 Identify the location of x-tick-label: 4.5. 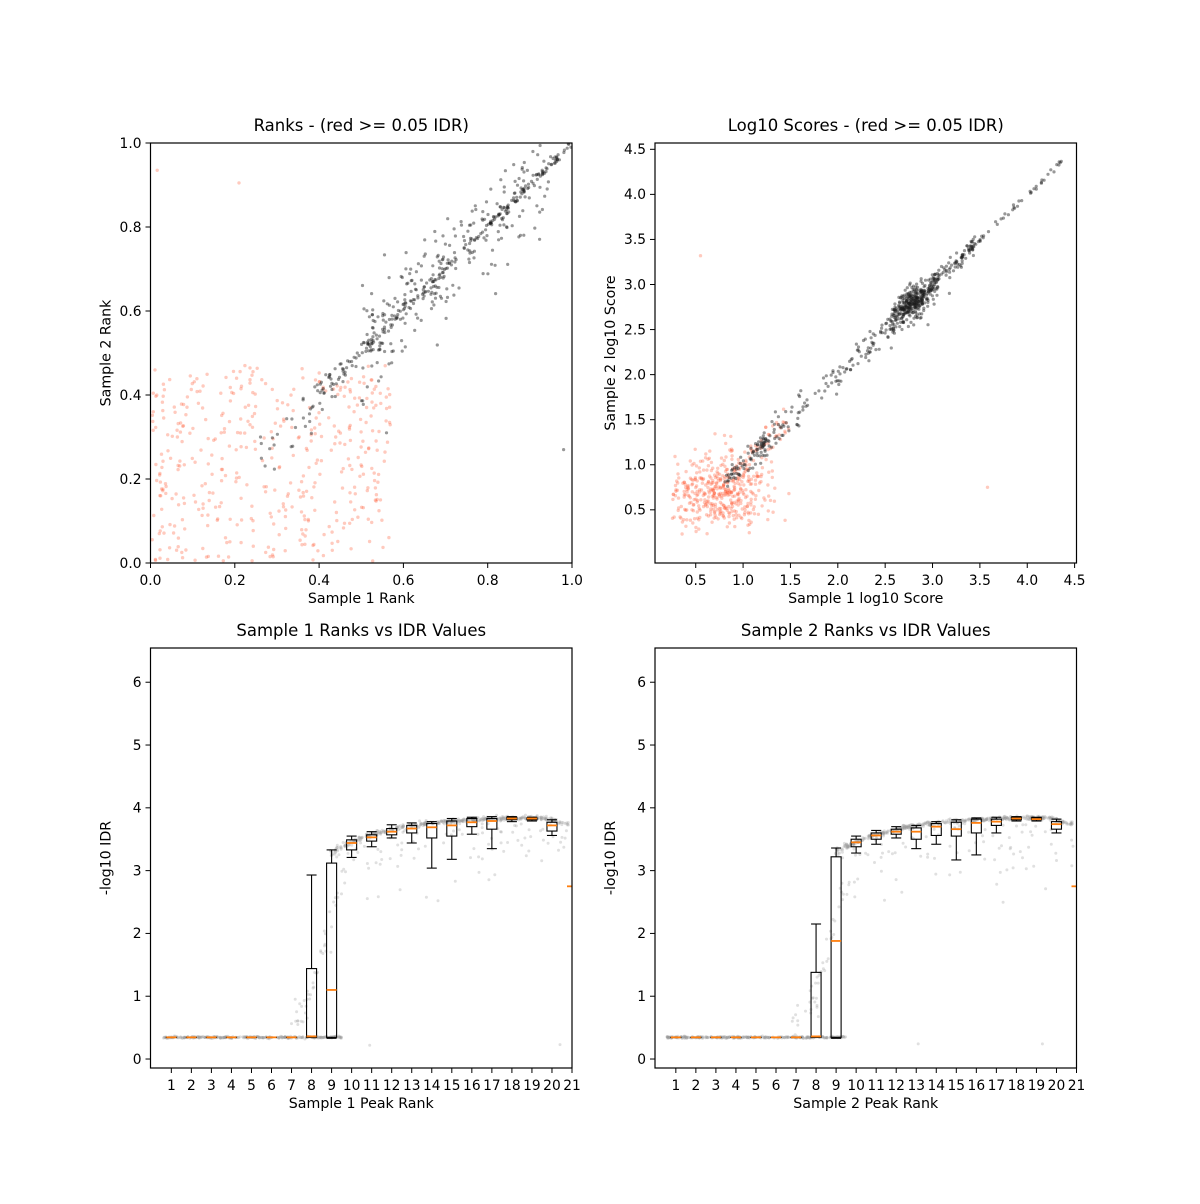
(1075, 581).